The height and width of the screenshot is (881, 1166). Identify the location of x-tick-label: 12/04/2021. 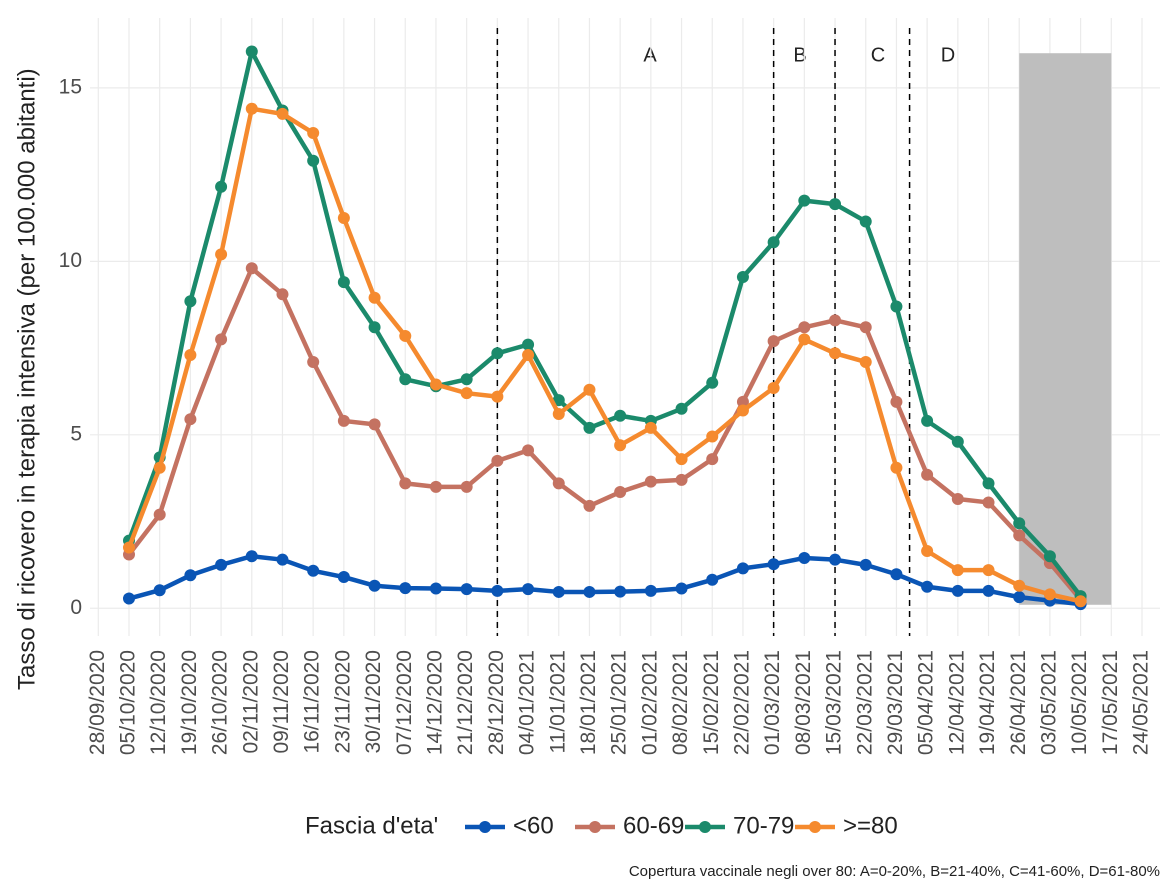
(956, 702).